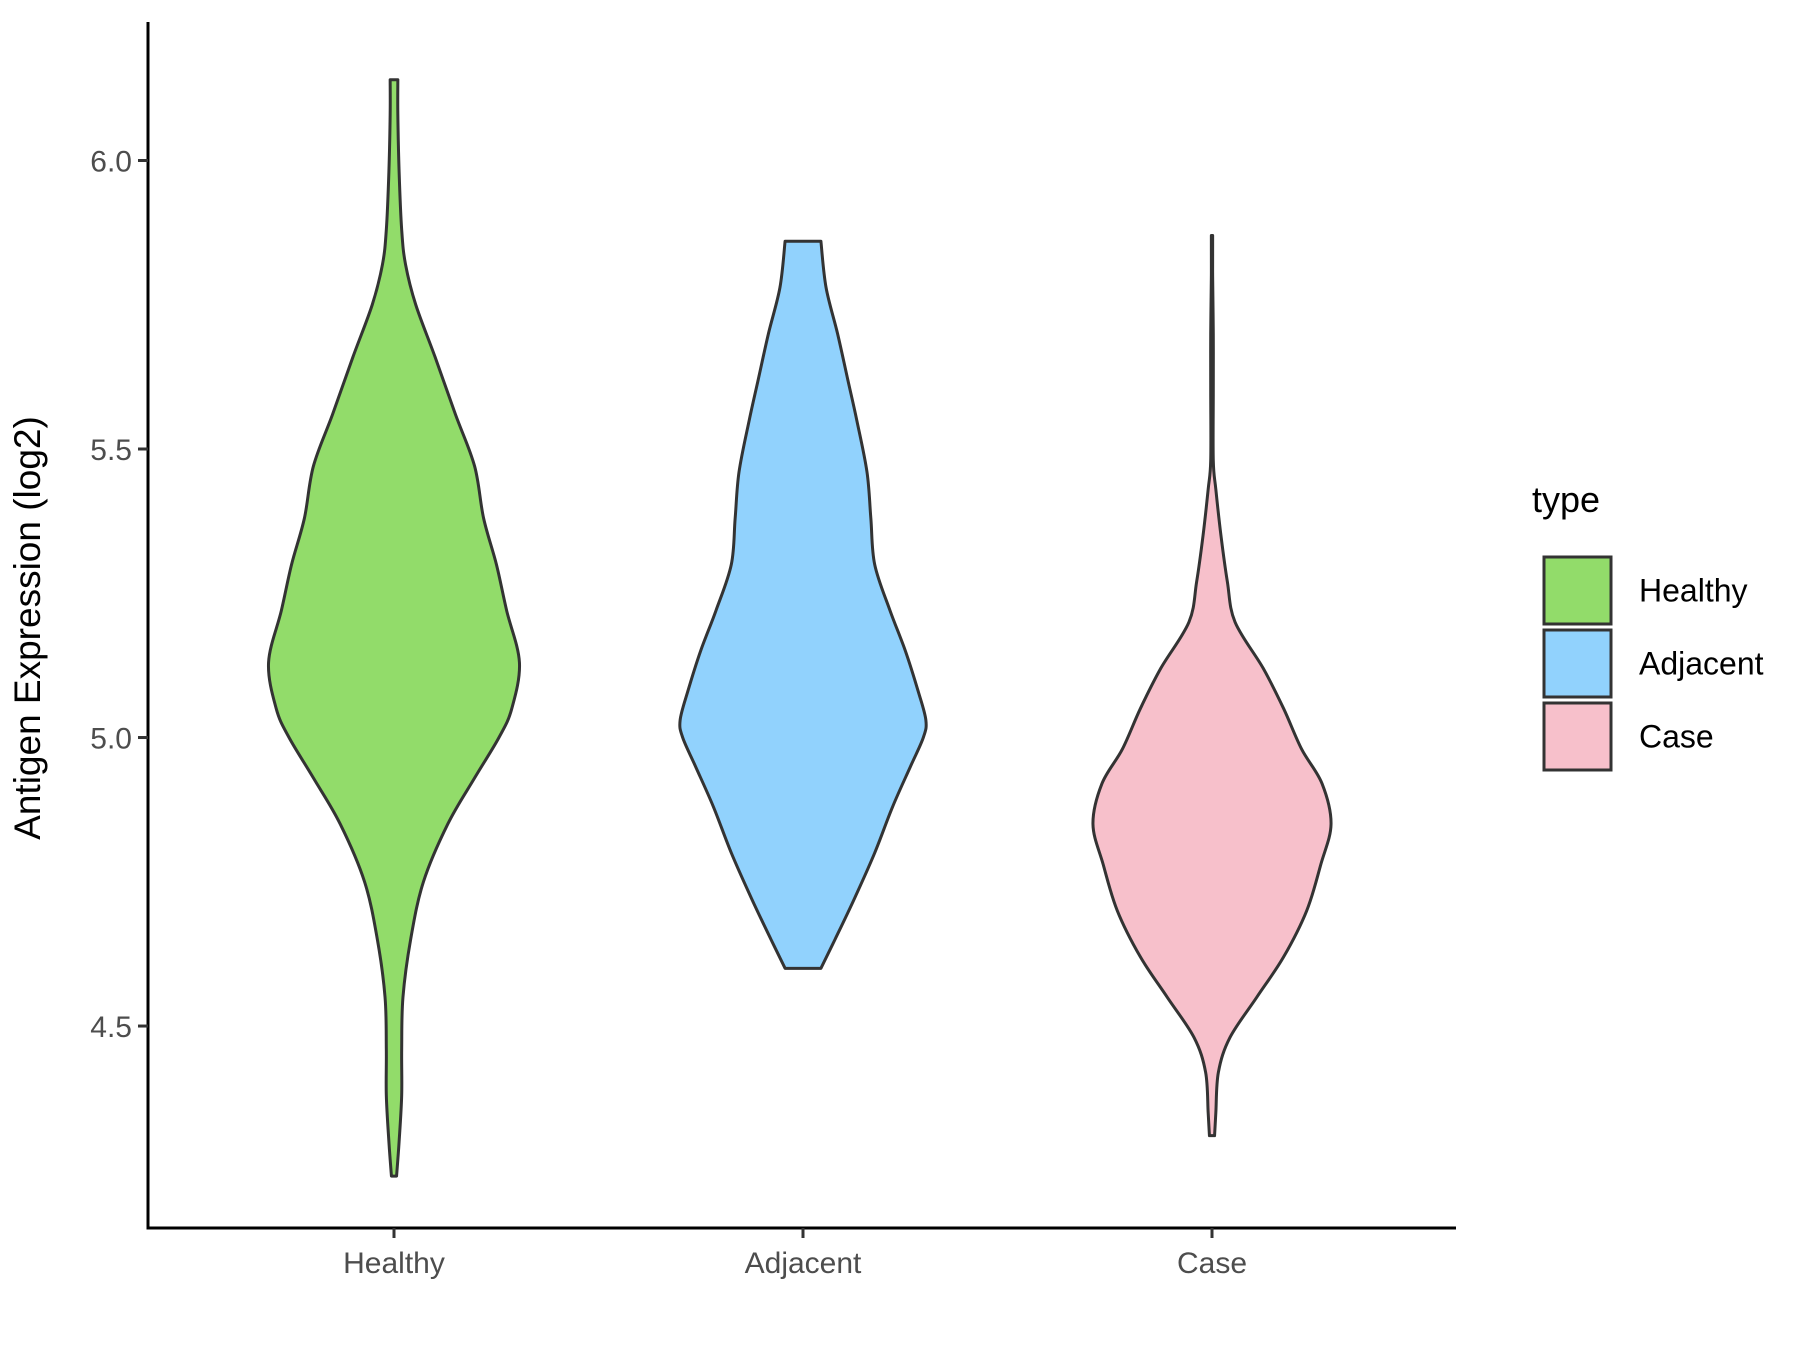 The image size is (1800, 1355). I want to click on legend-label-adjacent: Adjacent, so click(1701, 664).